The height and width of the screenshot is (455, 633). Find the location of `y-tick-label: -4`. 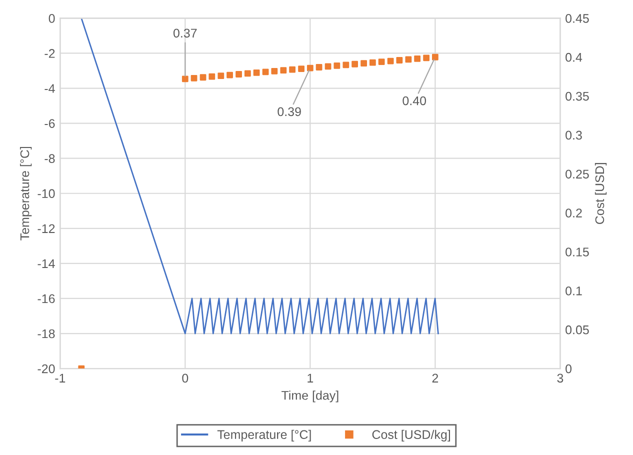

y-tick-label: -4 is located at coordinates (49, 88).